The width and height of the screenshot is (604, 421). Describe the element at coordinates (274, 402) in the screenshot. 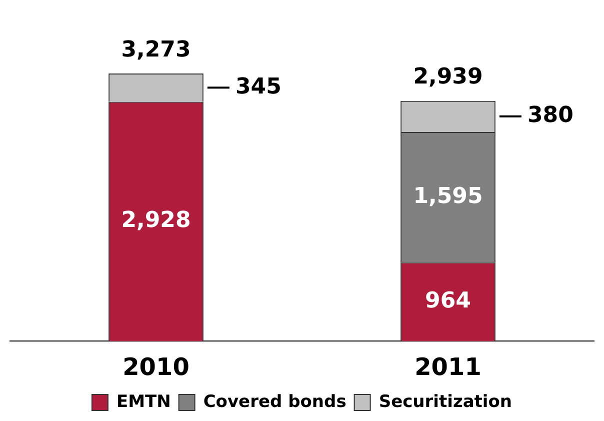

I see `legend-label: Covered bonds` at that location.